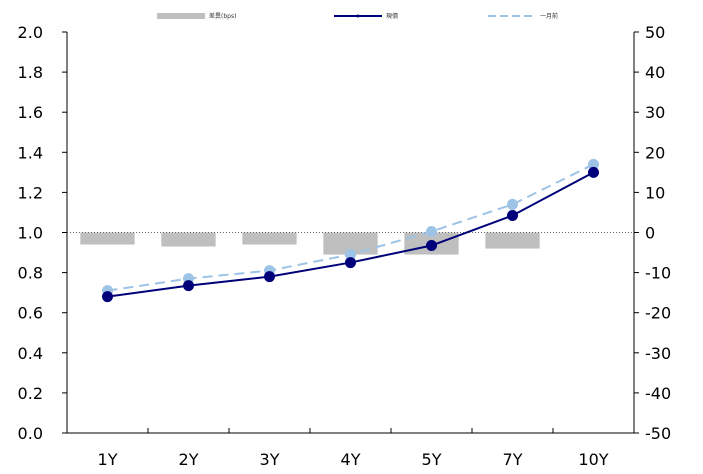 The width and height of the screenshot is (703, 474). I want to click on month-ago-point-4y, so click(350, 255).